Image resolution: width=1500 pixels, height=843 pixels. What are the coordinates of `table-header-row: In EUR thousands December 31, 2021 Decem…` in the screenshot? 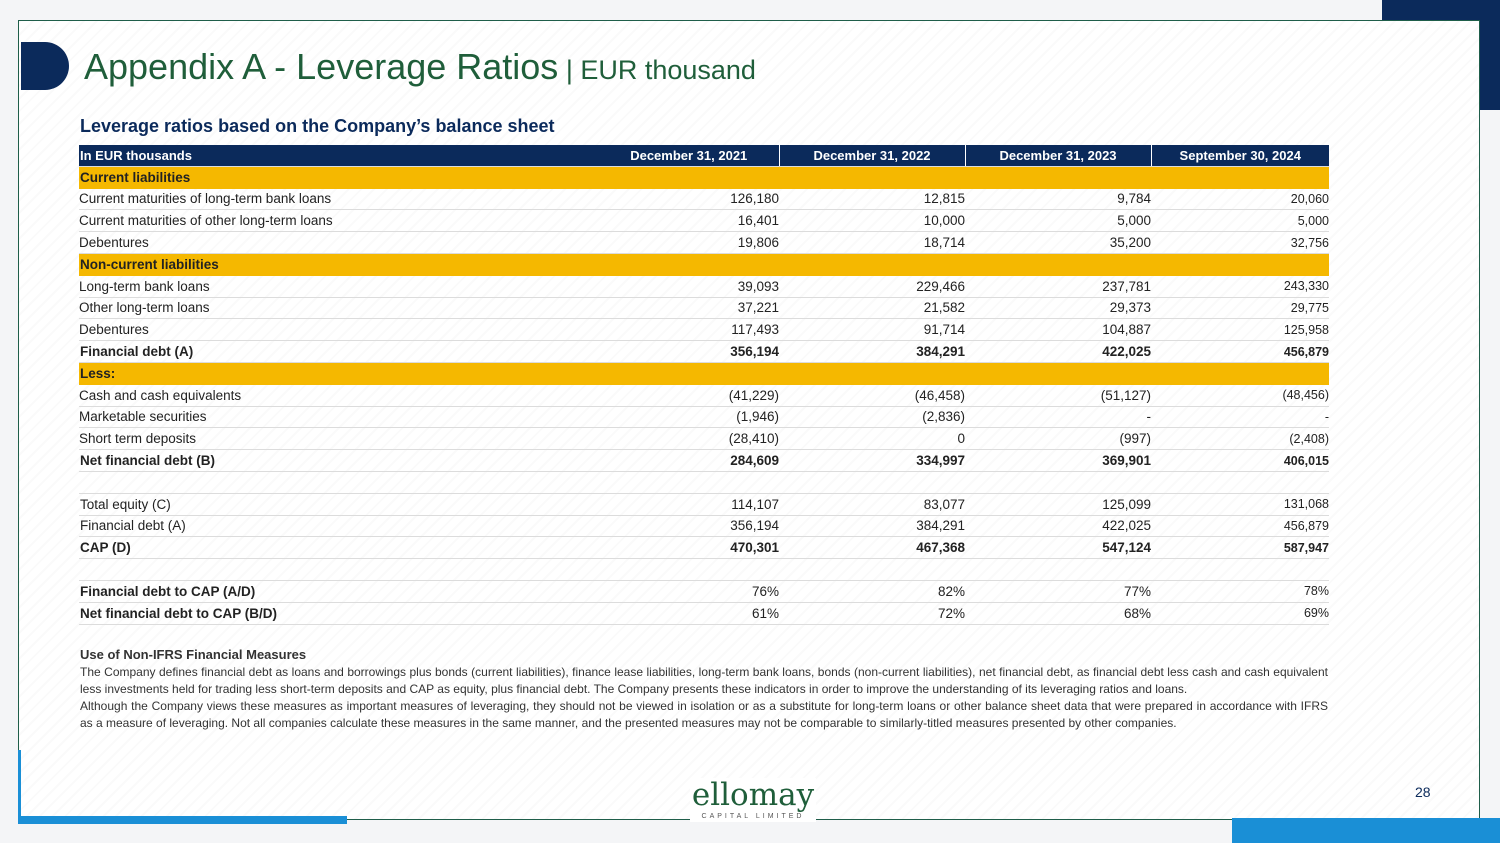 It's located at (704, 156).